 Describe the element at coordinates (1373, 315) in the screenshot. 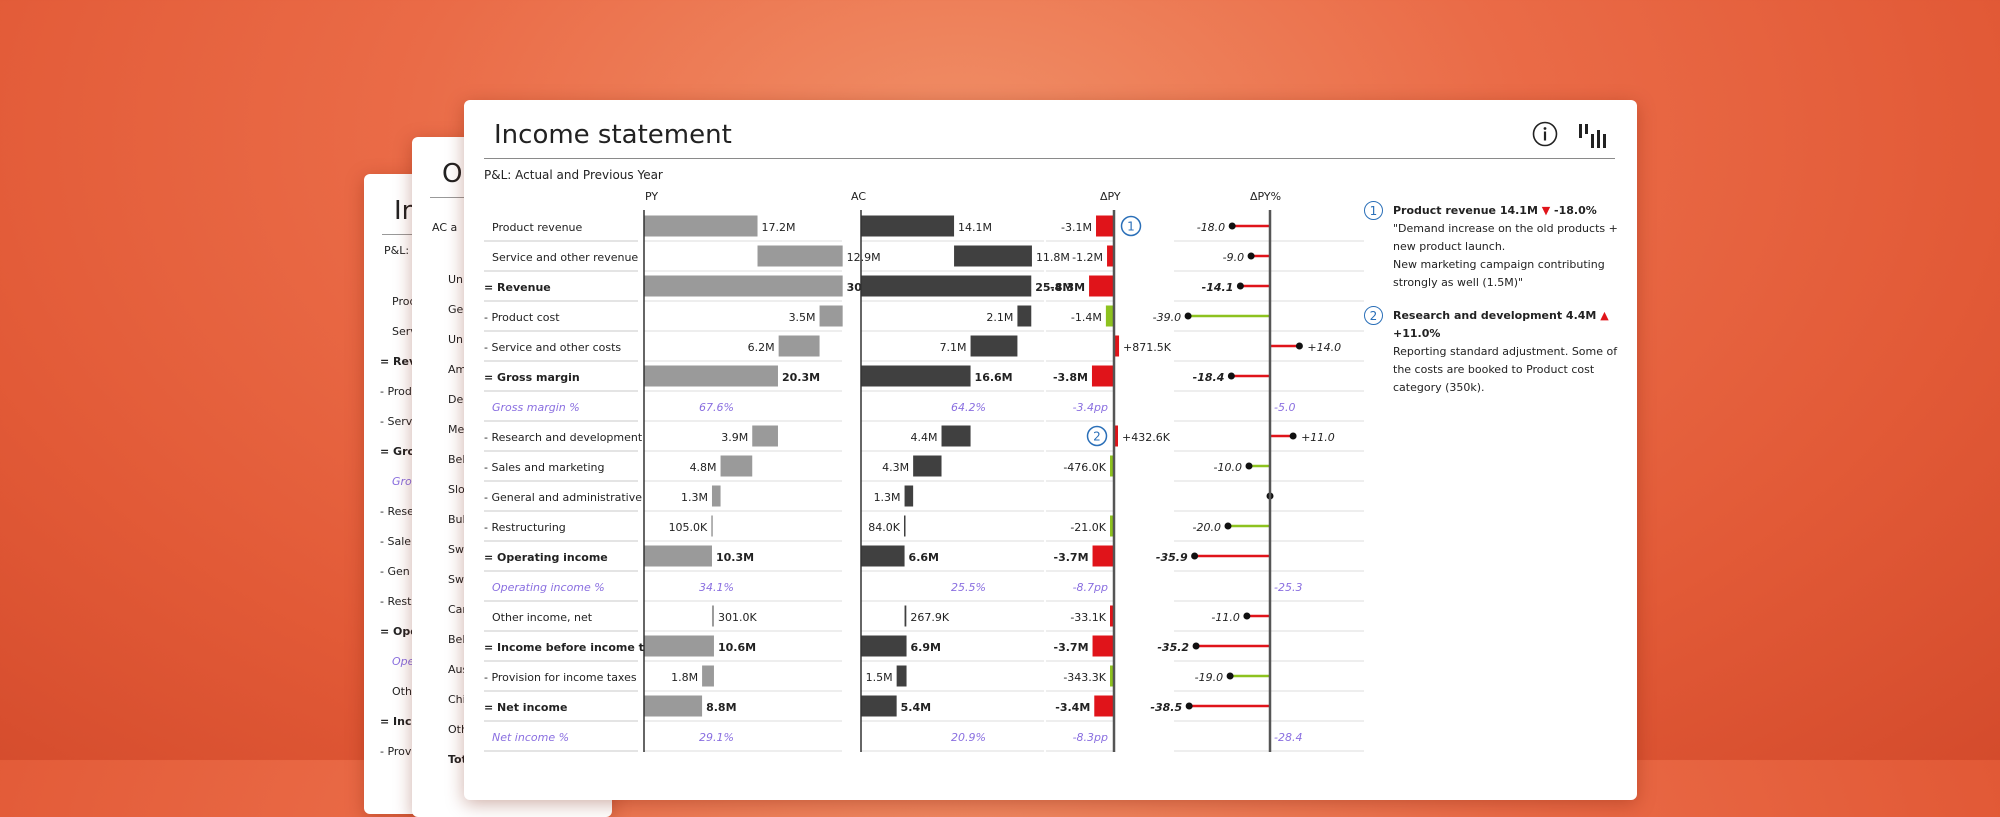

I see `comment-marker-2: 2` at that location.